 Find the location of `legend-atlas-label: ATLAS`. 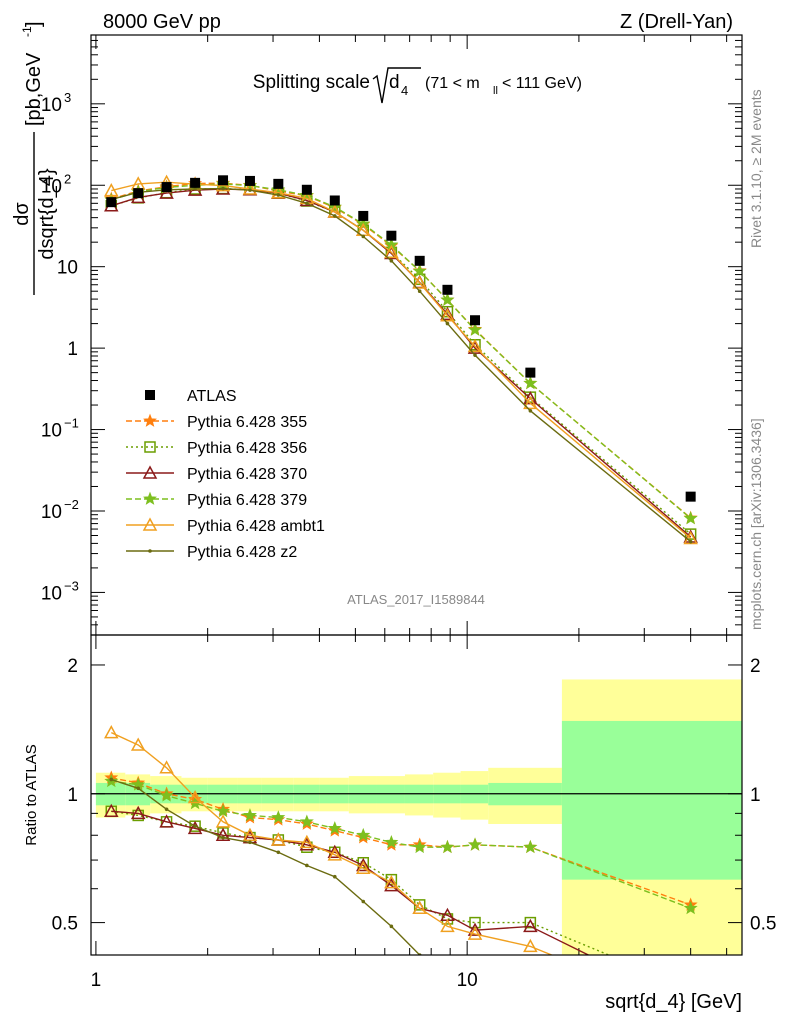

legend-atlas-label: ATLAS is located at coordinates (212, 396).